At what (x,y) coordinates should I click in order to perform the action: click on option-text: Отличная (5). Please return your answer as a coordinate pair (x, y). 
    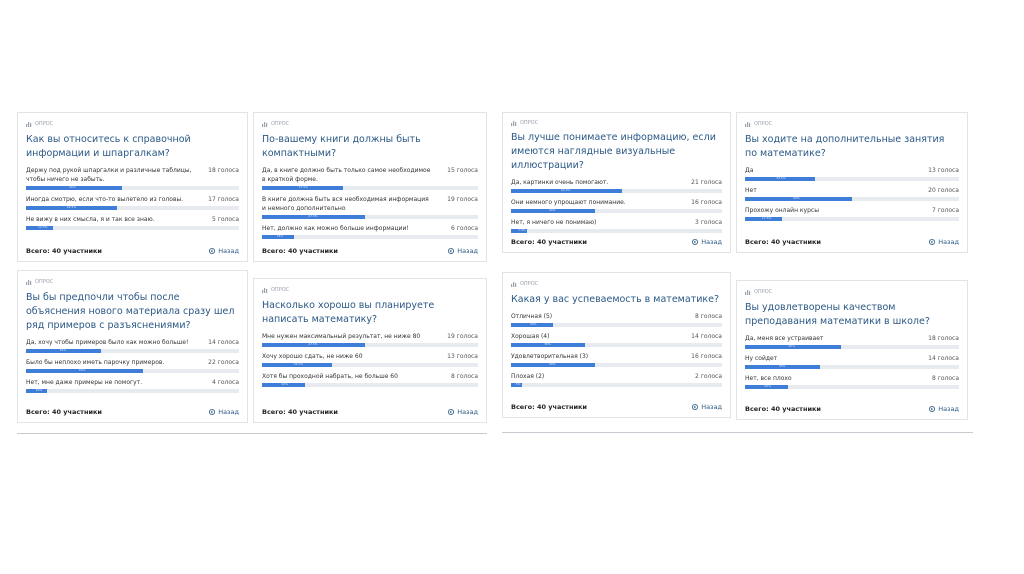
    Looking at the image, I should click on (532, 316).